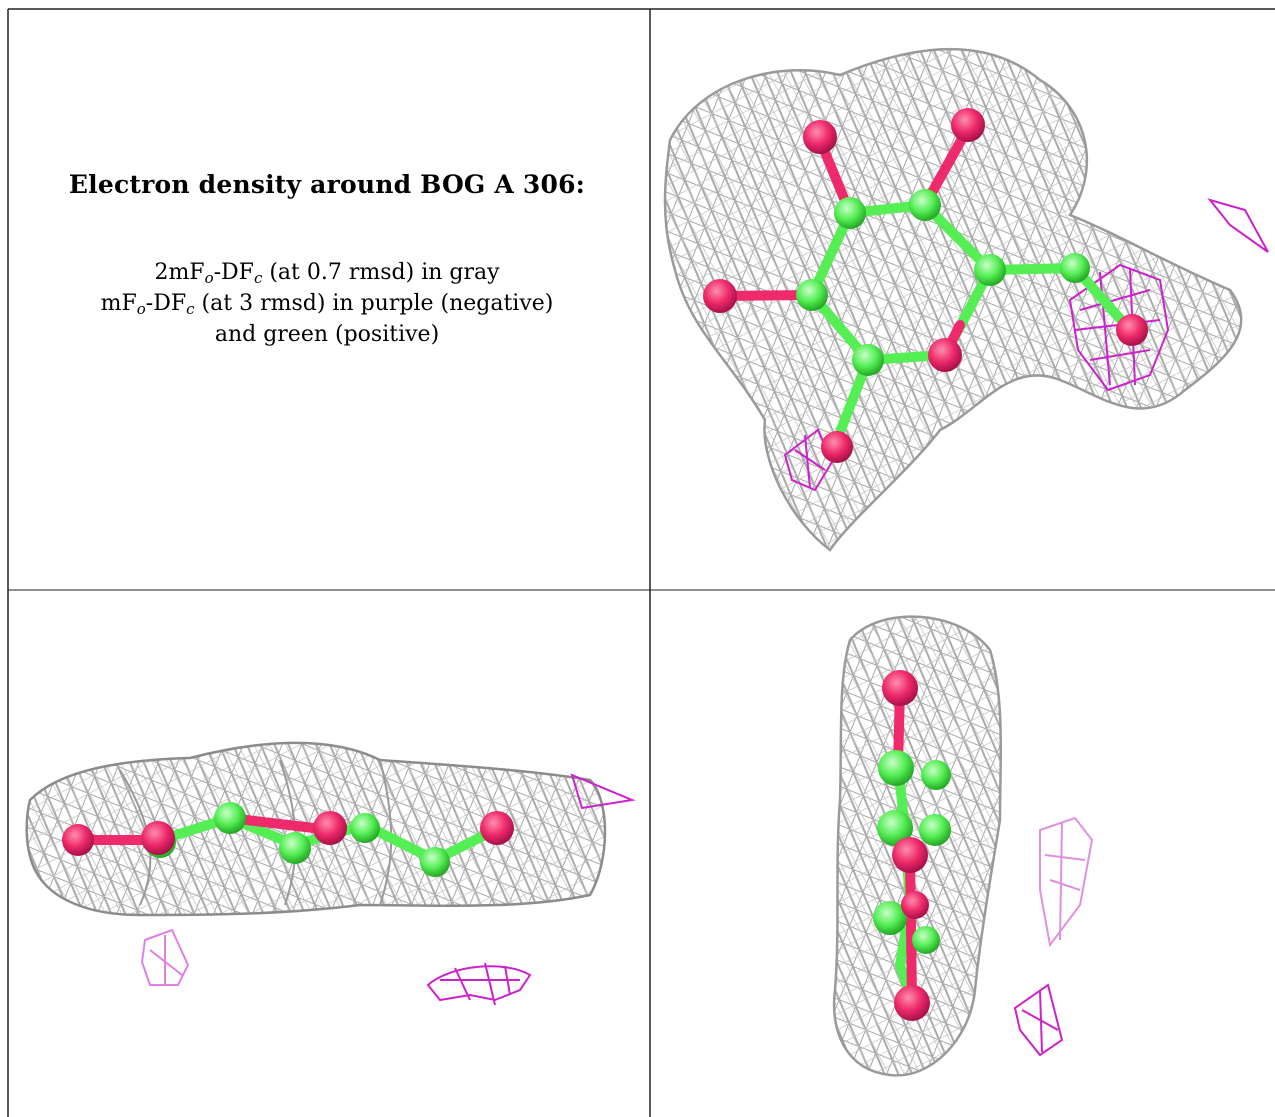 The image size is (1275, 1117). Describe the element at coordinates (531, 889) in the screenshot. I see `negative-density-side` at that location.